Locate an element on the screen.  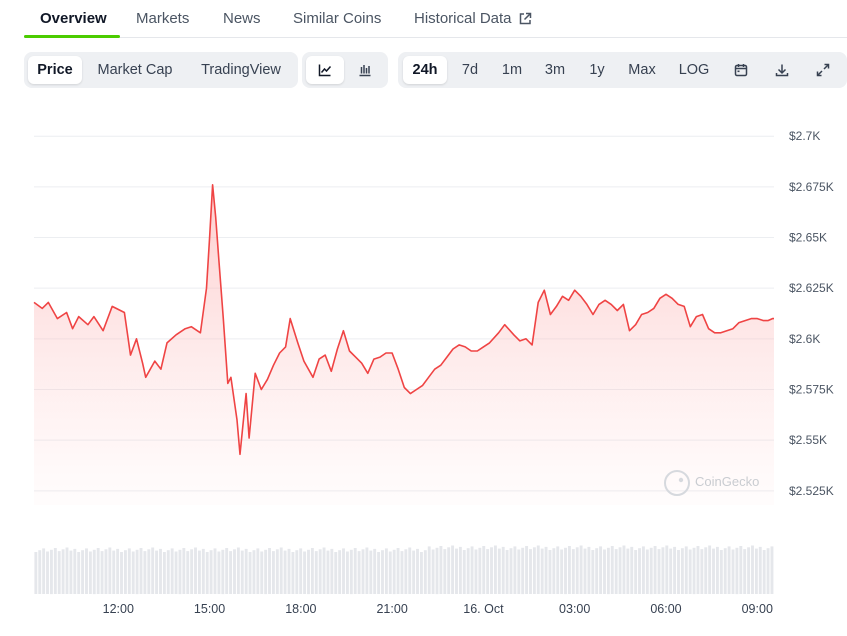
tab-markets: Markets is located at coordinates (162, 18).